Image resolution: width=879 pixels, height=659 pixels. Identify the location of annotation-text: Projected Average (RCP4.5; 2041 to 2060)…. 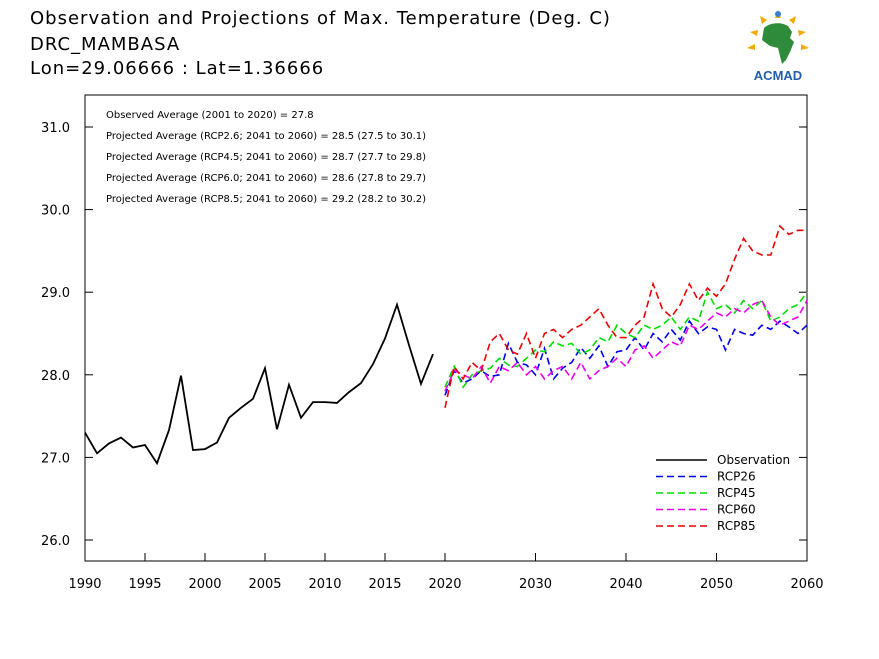
(266, 157).